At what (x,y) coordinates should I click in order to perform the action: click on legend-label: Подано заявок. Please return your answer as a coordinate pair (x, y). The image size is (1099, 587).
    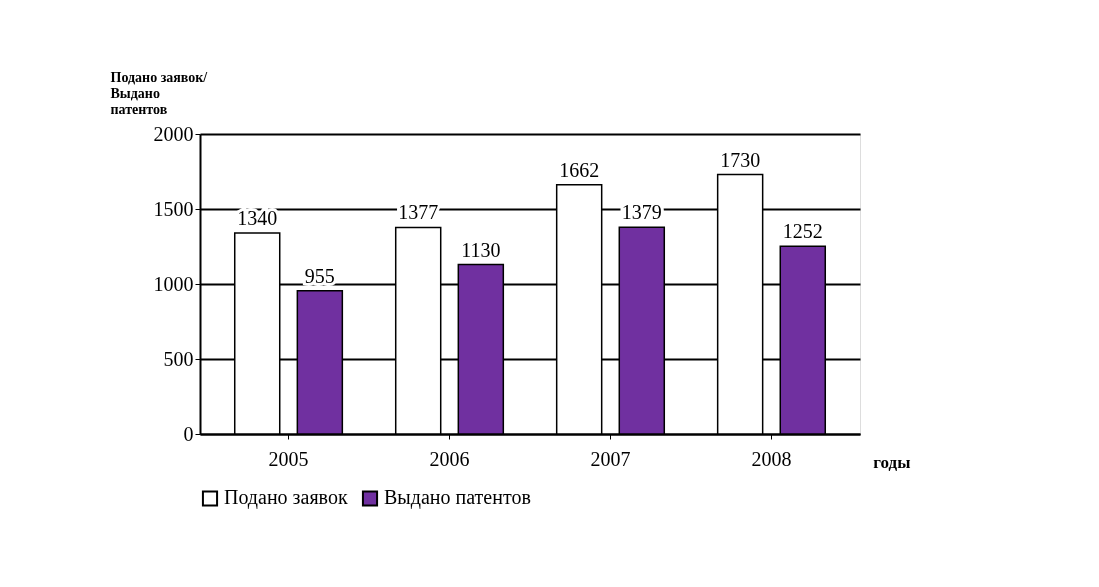
    Looking at the image, I should click on (286, 498).